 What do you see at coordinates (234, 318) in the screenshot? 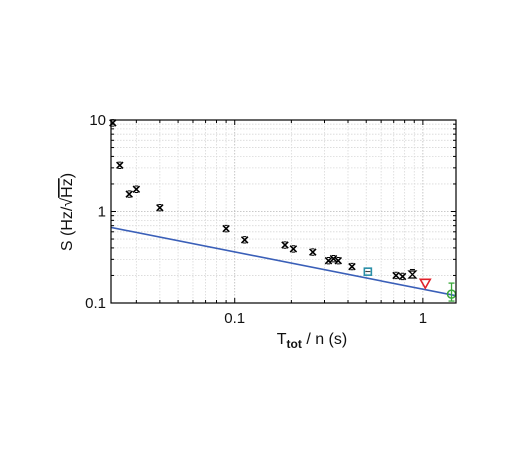
I see `x-tick-label: 0.1` at bounding box center [234, 318].